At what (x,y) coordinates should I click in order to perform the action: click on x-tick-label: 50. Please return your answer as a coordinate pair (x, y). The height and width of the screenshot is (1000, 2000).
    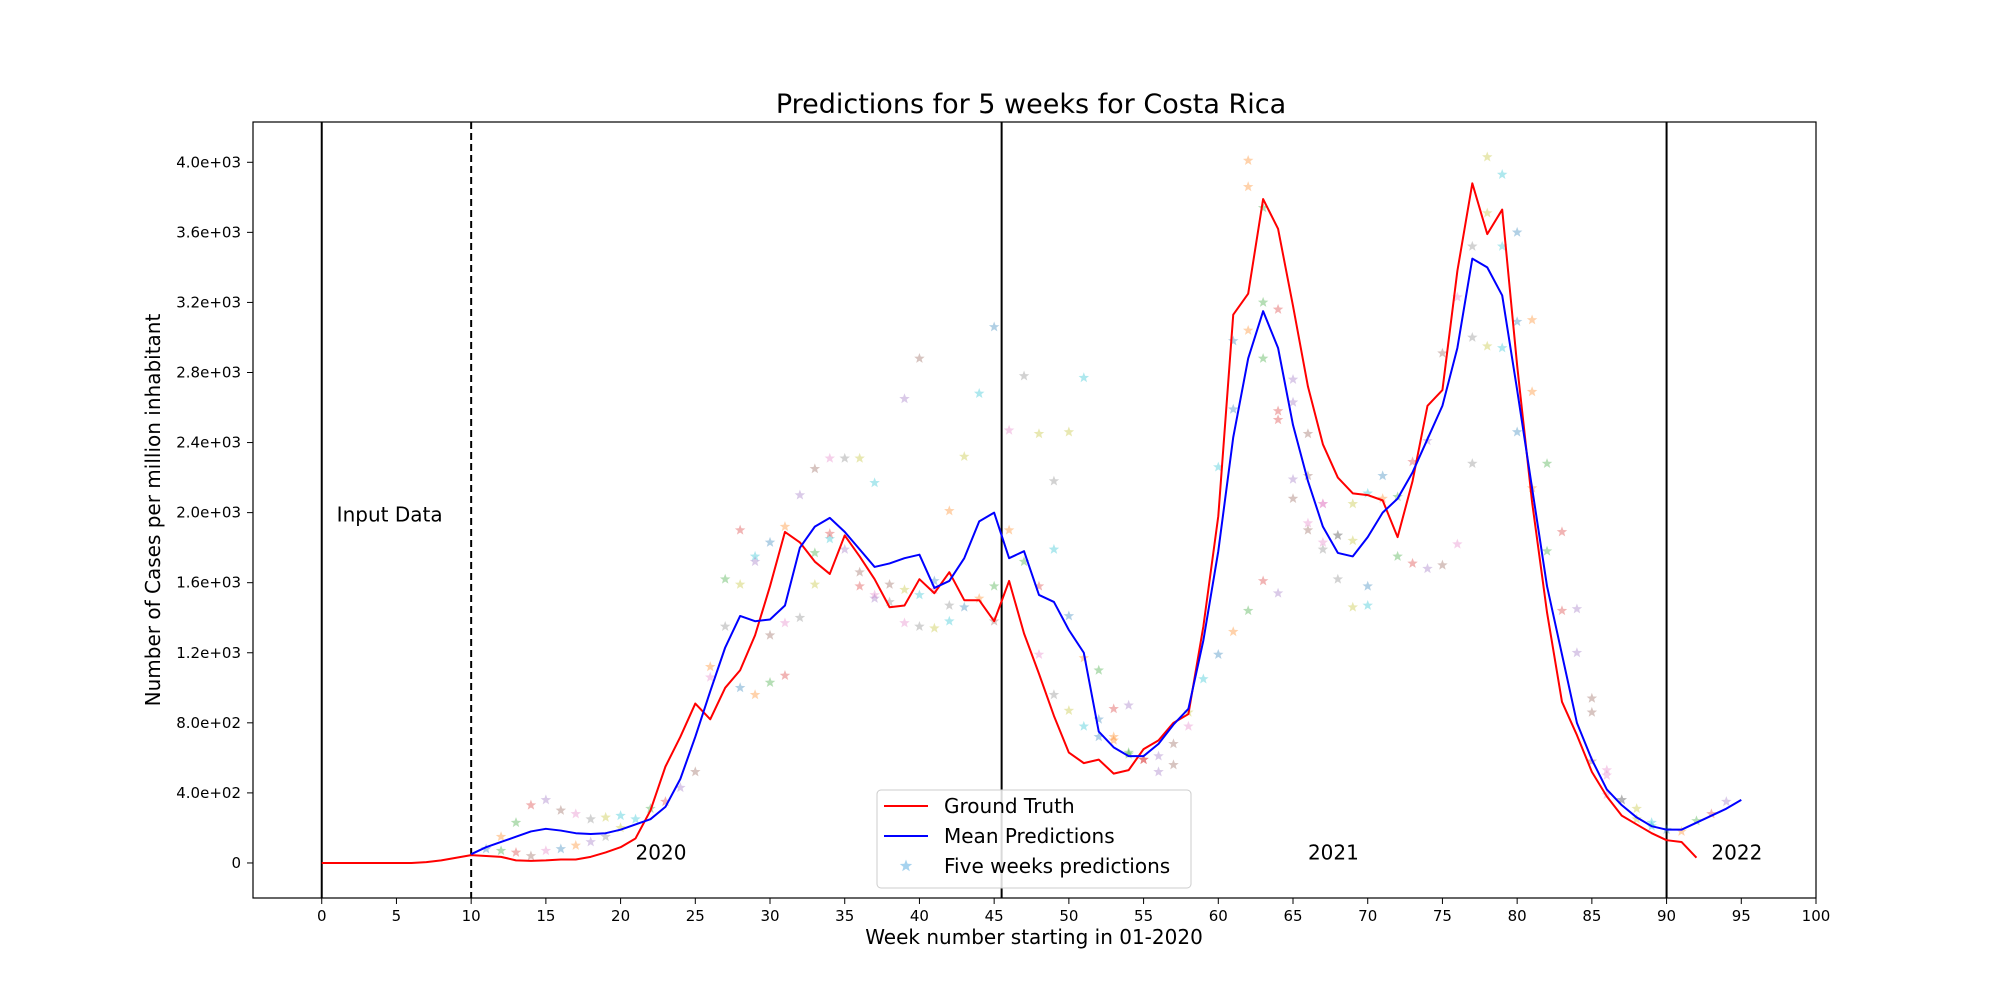
    Looking at the image, I should click on (1068, 916).